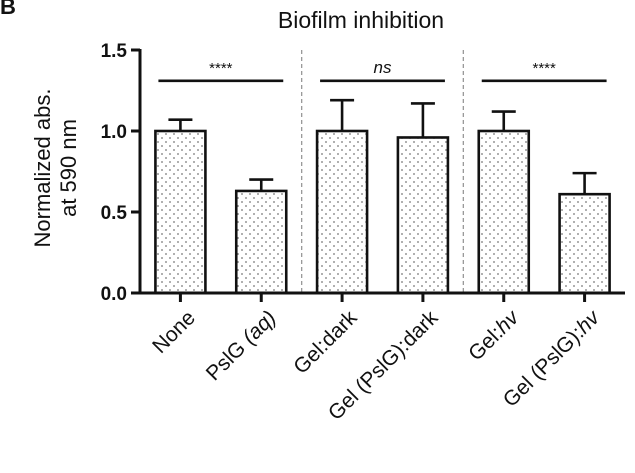 This screenshot has height=473, width=635. I want to click on x-tick-label-1: PslG (aq), so click(241, 345).